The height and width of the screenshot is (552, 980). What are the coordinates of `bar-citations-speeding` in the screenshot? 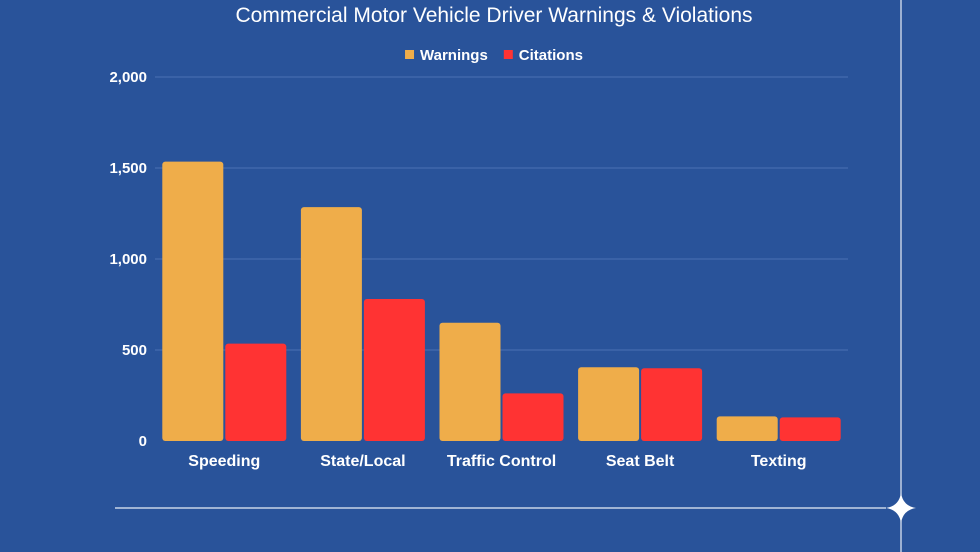 It's located at (256, 392).